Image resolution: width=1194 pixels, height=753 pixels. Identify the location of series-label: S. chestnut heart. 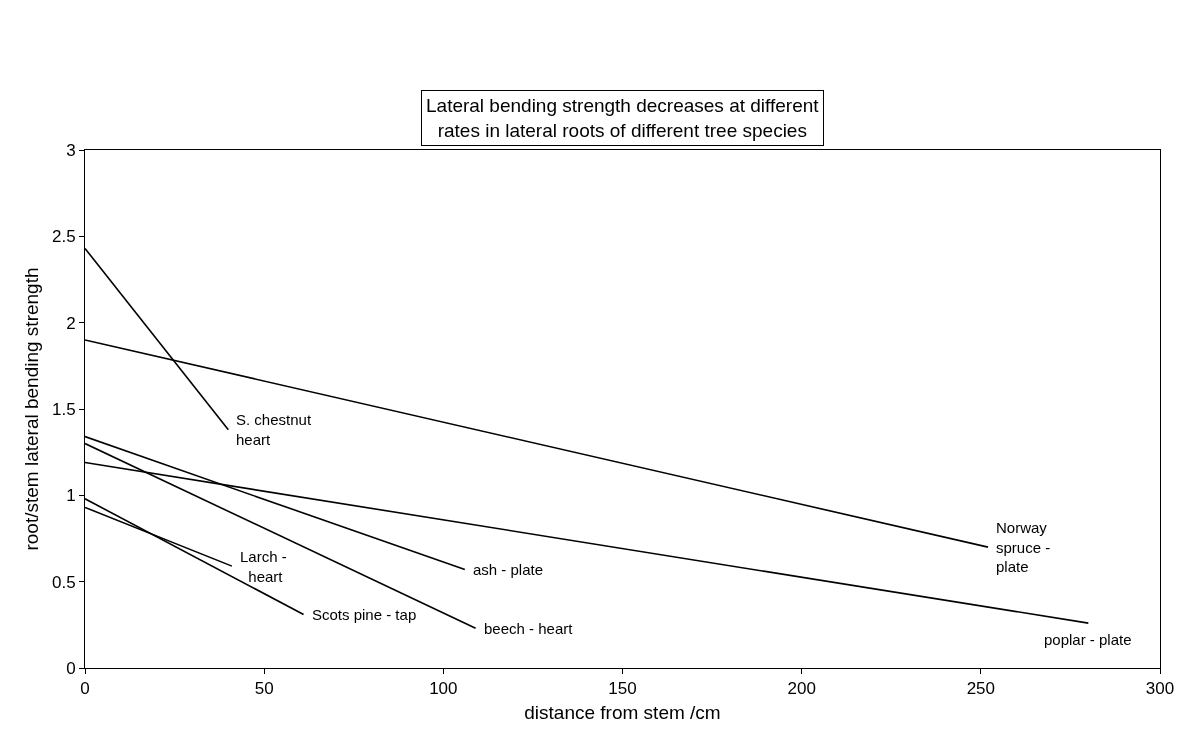
(274, 429).